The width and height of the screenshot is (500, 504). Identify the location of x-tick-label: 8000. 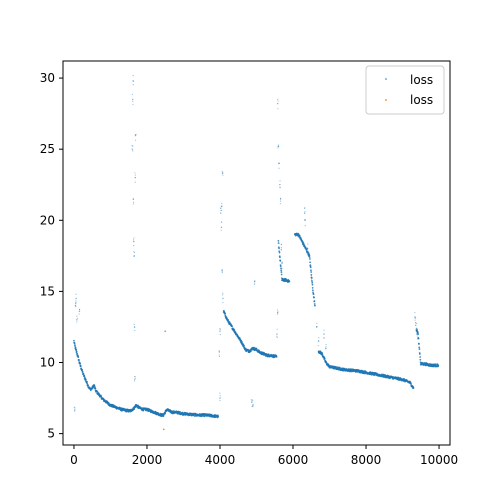
(366, 460).